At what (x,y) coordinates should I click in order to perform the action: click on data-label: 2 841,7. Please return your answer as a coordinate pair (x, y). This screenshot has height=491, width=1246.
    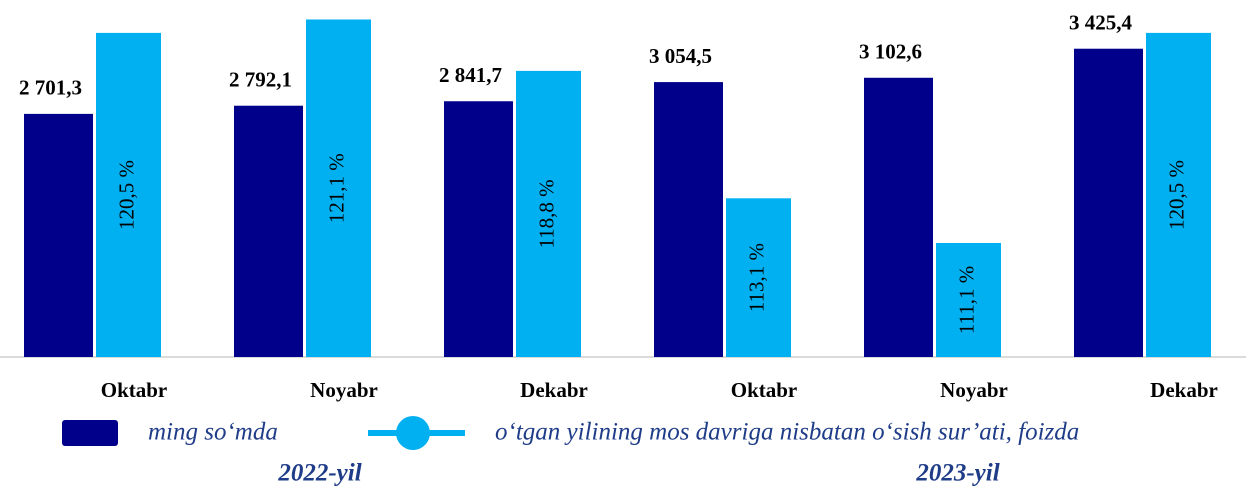
    Looking at the image, I should click on (470, 75).